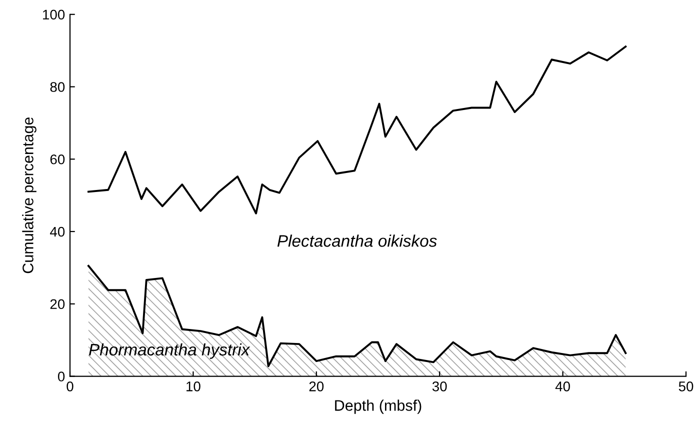  I want to click on x-tick-label: 40, so click(562, 386).